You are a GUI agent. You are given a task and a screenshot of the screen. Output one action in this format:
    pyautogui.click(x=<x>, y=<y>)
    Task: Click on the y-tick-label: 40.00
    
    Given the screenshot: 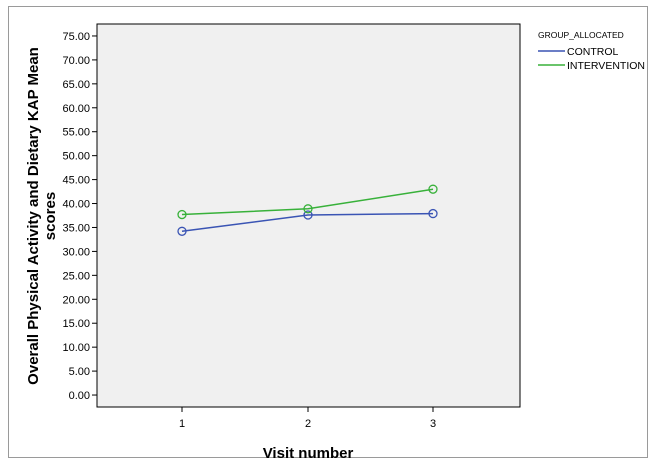 What is the action you would take?
    pyautogui.click(x=76, y=205)
    